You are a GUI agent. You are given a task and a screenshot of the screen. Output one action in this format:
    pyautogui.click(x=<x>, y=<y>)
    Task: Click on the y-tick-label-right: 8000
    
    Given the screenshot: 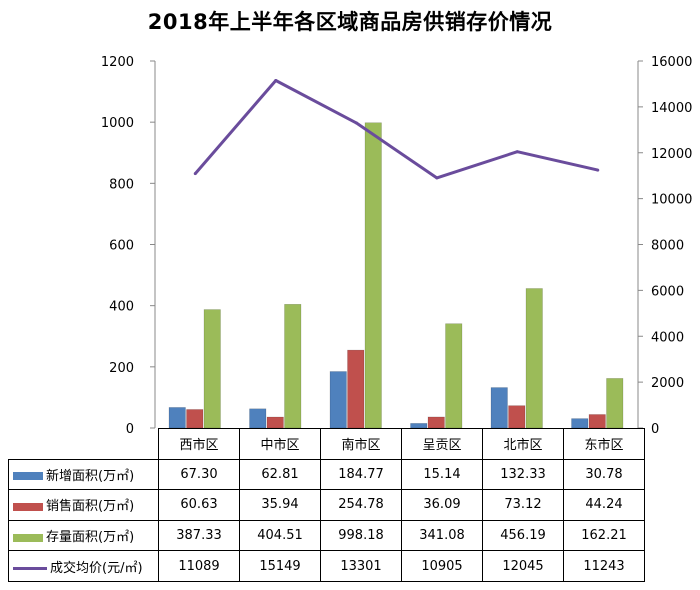 What is the action you would take?
    pyautogui.click(x=667, y=246)
    